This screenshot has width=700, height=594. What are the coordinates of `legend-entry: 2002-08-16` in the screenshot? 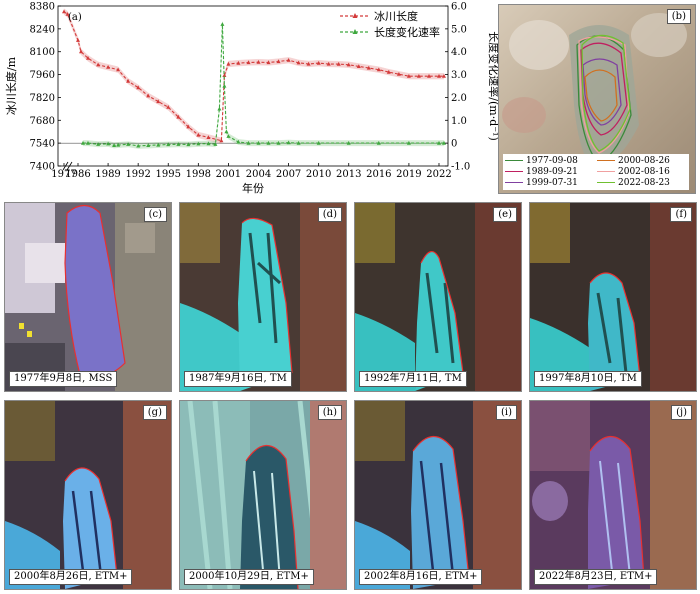 It's located at (643, 171).